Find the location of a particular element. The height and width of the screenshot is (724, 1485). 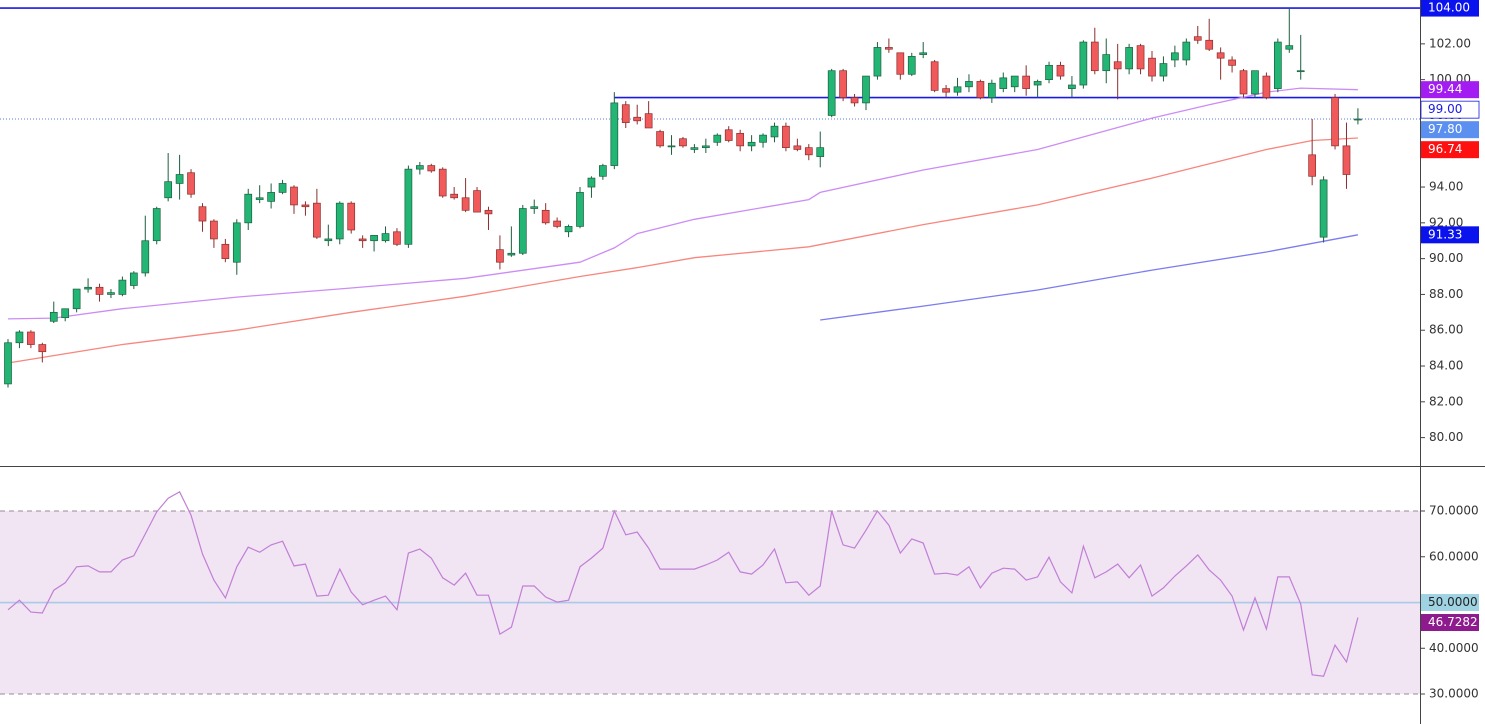

y-tick-label: 88.00 is located at coordinates (1446, 294).